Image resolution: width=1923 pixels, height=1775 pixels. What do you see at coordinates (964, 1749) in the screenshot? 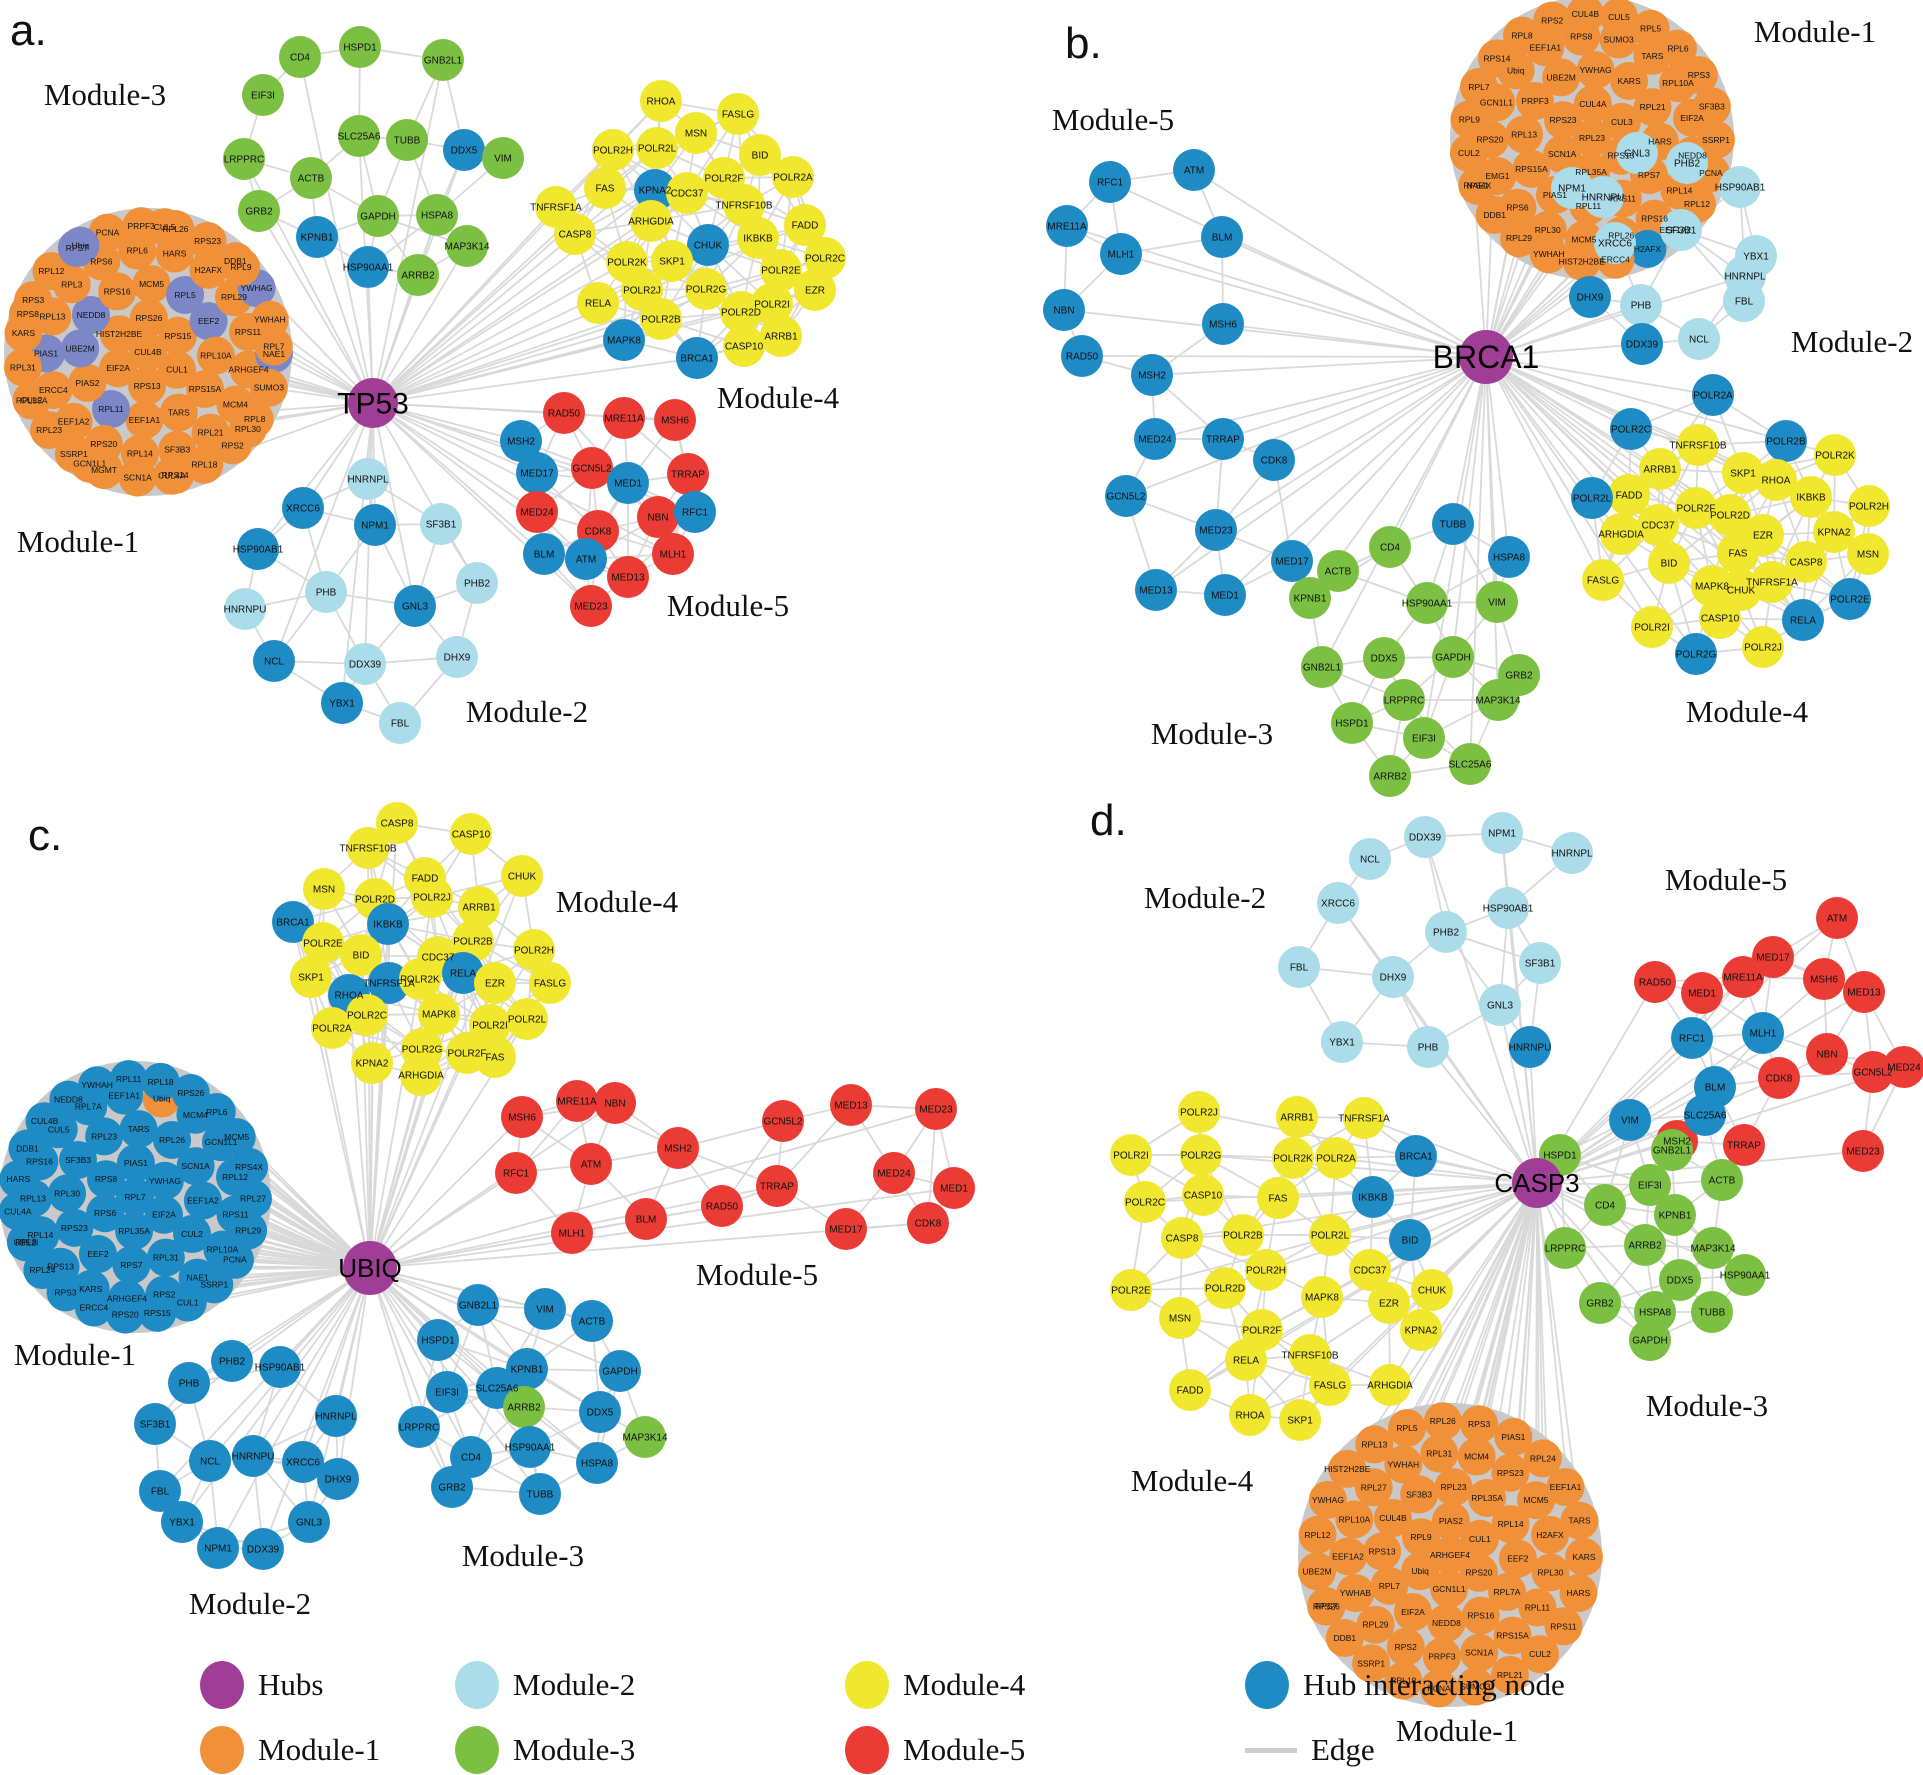
I see `legend-label: Module-5` at bounding box center [964, 1749].